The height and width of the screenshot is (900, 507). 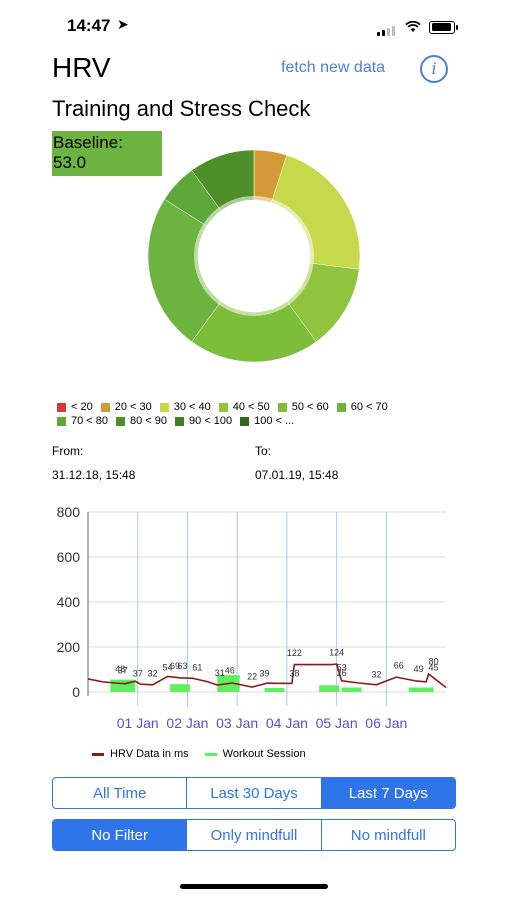 I want to click on data-label: 48, so click(x=120, y=669).